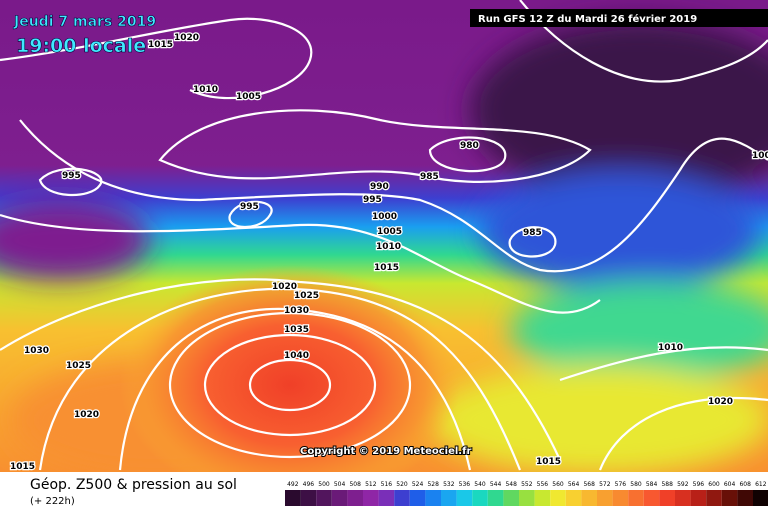 The height and width of the screenshot is (516, 768). Describe the element at coordinates (621, 484) in the screenshot. I see `colorbar-label: 576` at that location.